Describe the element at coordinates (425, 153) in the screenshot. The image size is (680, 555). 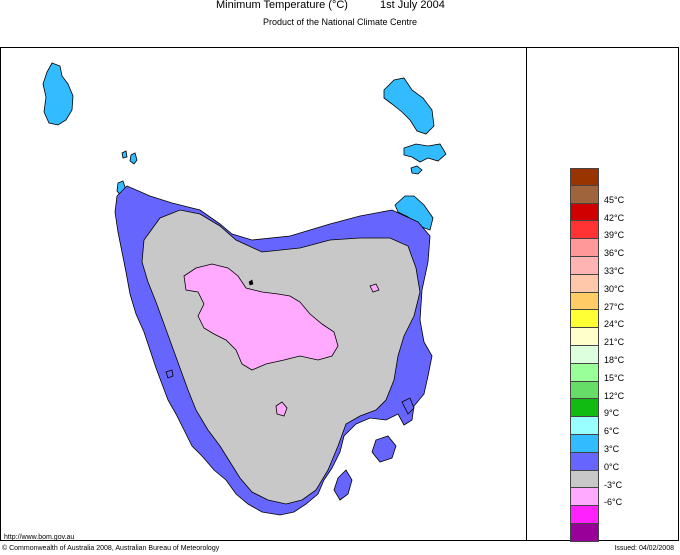
I see `cape-barren-island` at that location.